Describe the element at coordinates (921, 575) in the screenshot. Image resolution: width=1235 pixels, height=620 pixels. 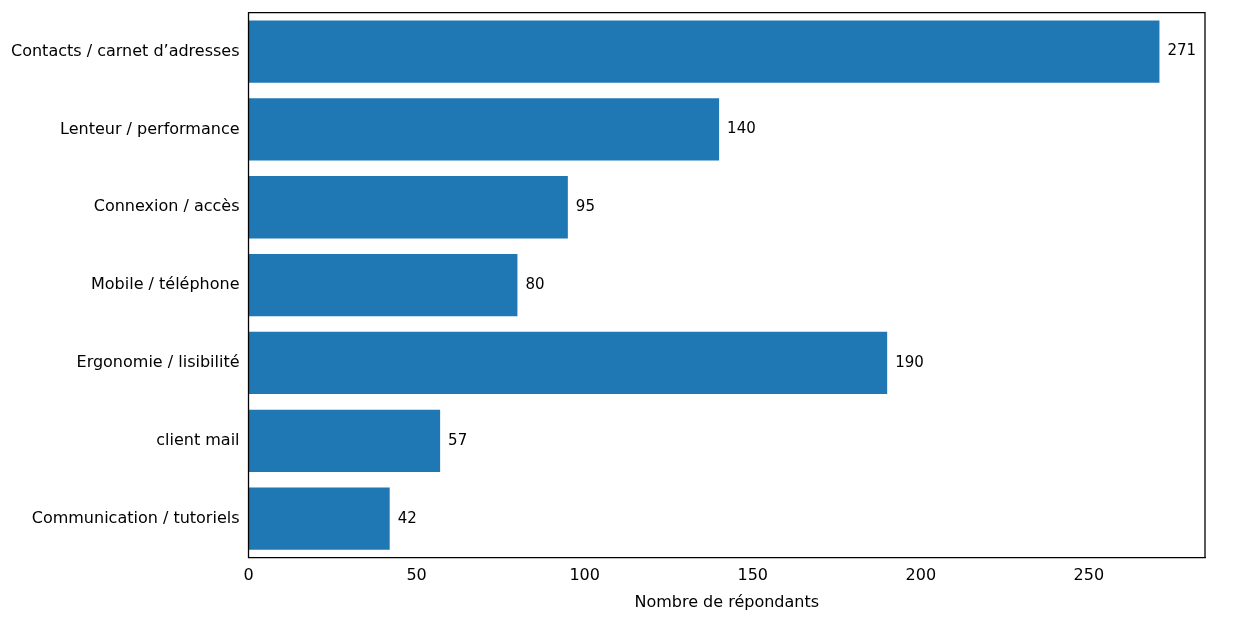
I see `x-tick-label: 200` at that location.